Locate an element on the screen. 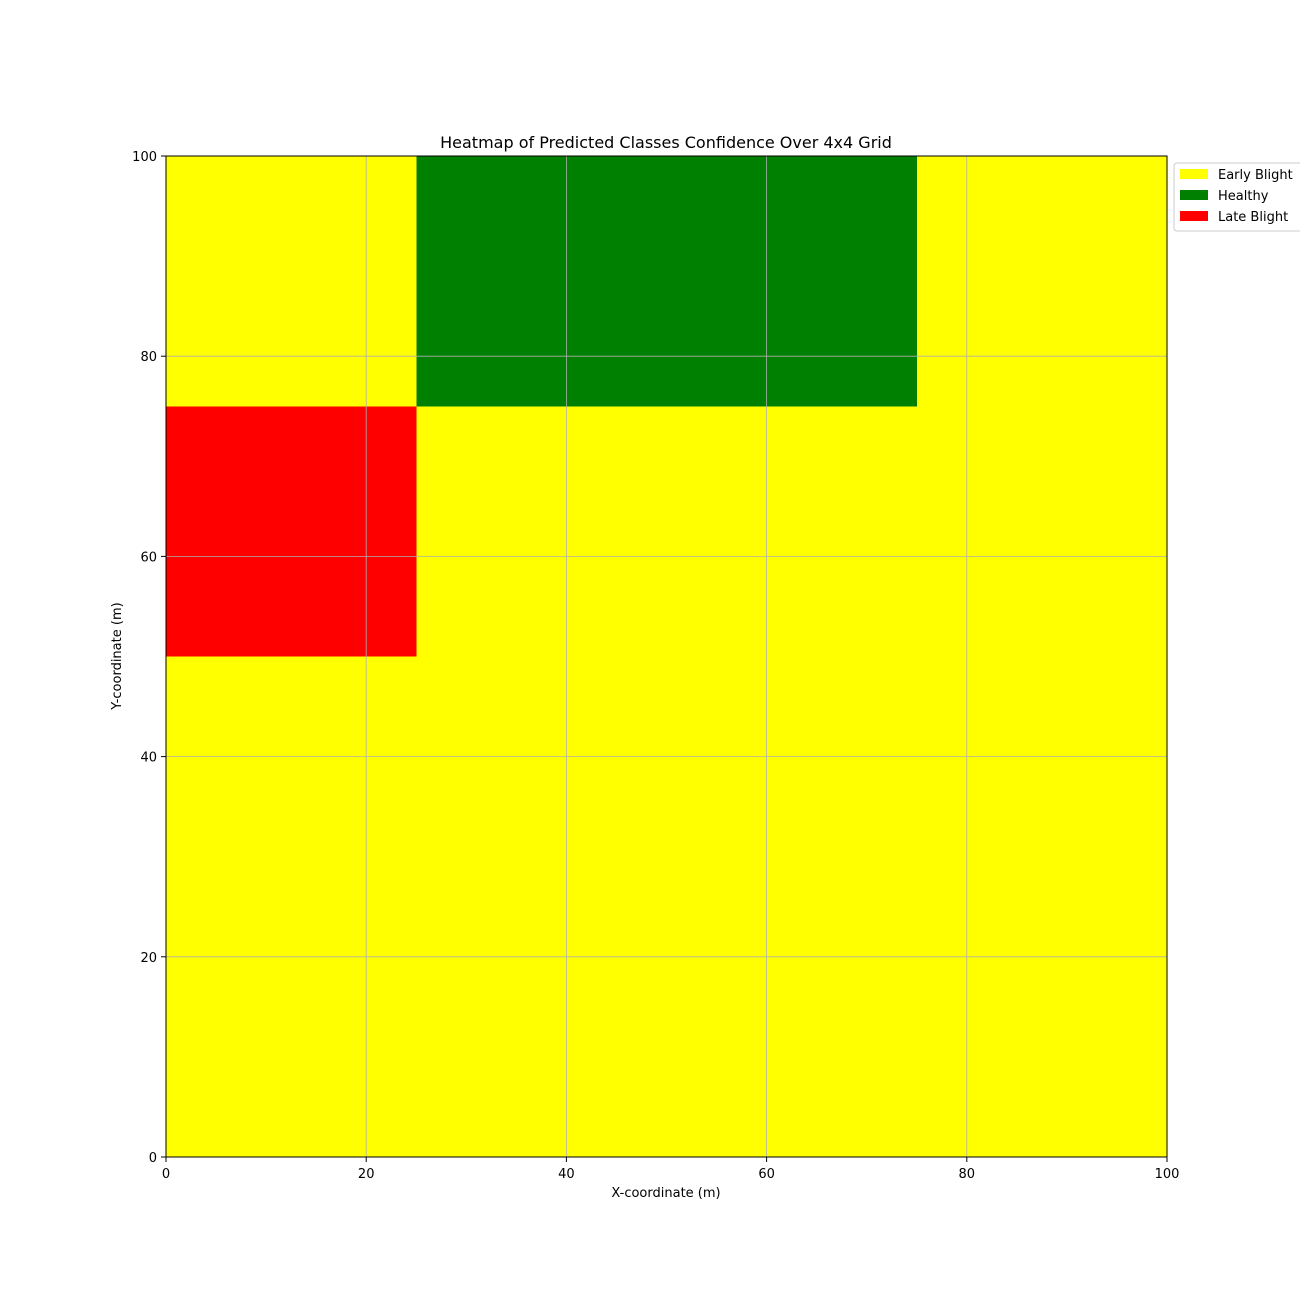 The height and width of the screenshot is (1300, 1300). legend-label-1: Healthy is located at coordinates (1243, 196).